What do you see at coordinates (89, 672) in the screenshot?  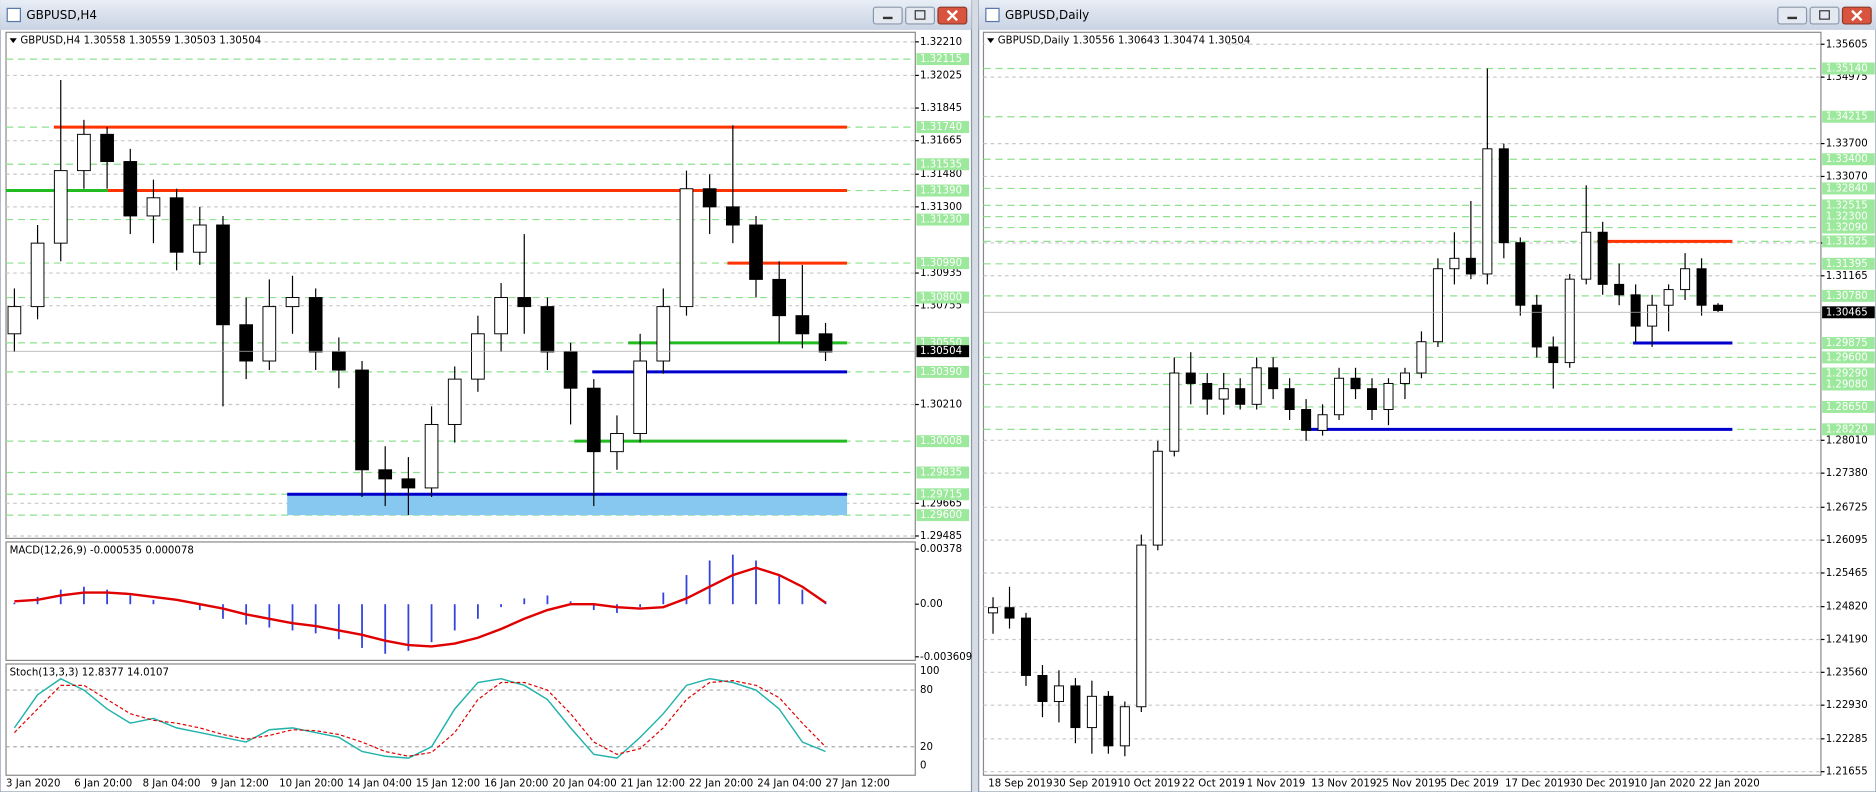 I see `stoch-label: Stoch(13,3,3) 12.8377 14.0107` at bounding box center [89, 672].